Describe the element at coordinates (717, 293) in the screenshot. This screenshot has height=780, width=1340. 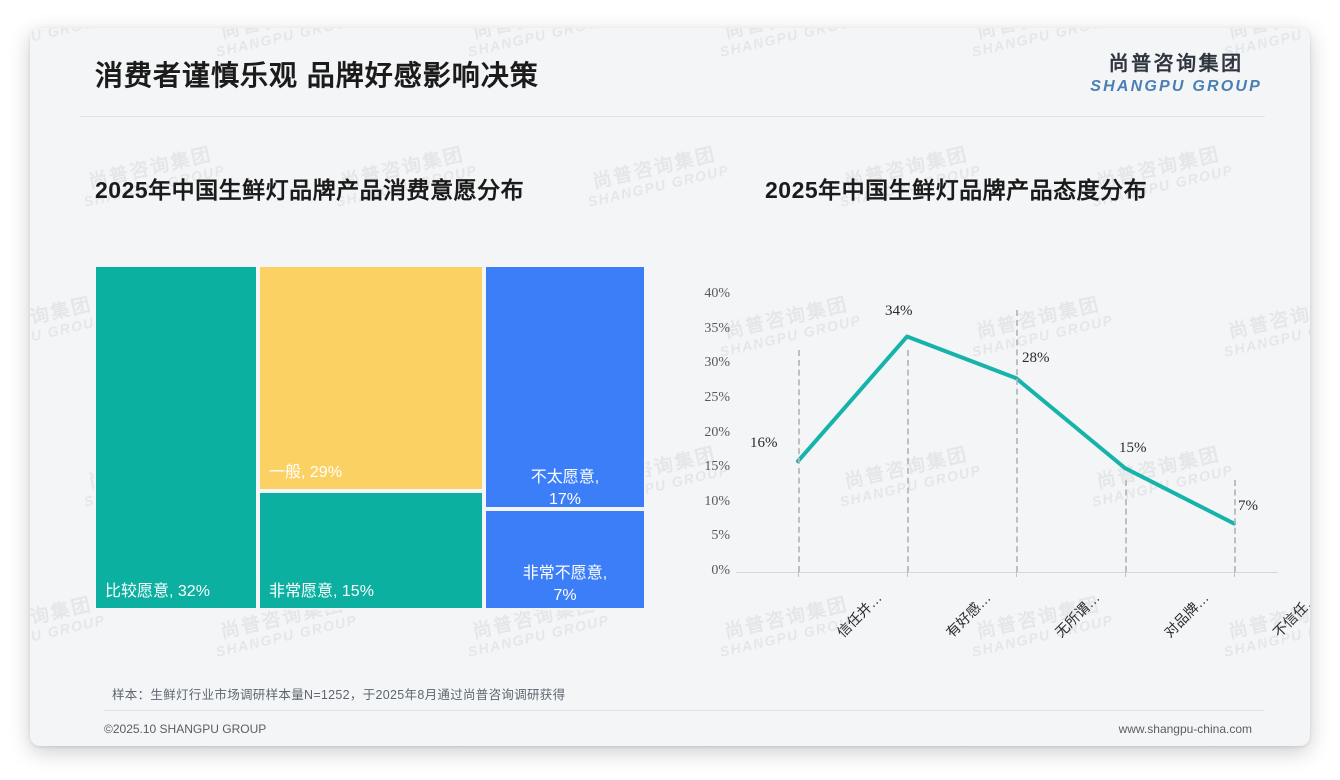
I see `y-axis-tick-label: 40%` at that location.